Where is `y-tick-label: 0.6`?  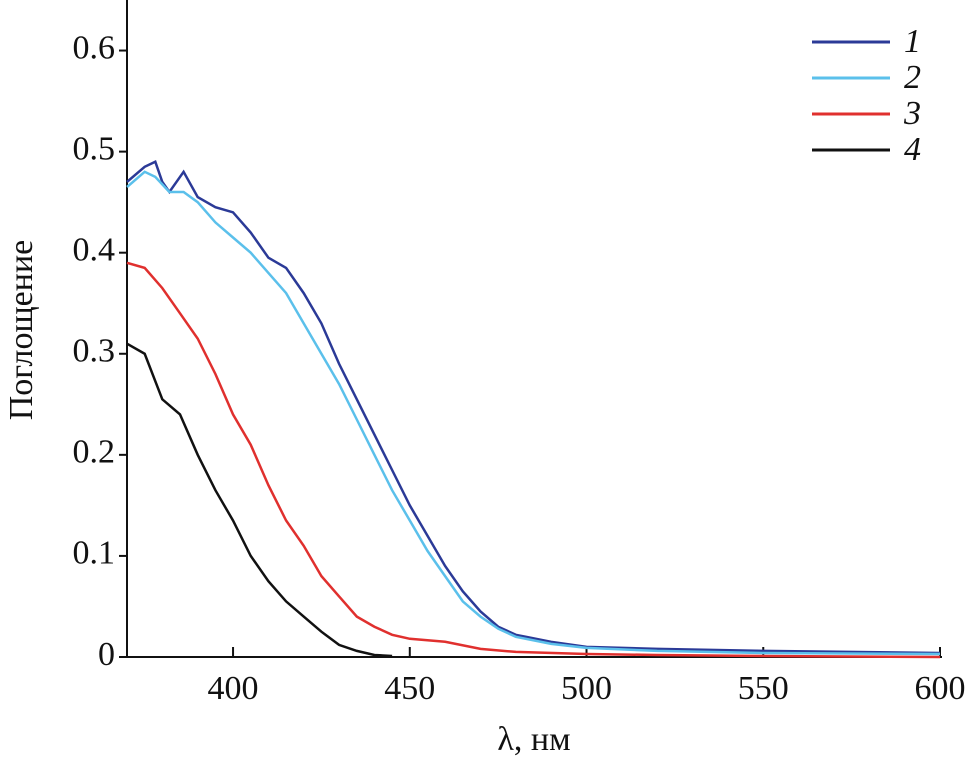
y-tick-label: 0.6 is located at coordinates (94, 47).